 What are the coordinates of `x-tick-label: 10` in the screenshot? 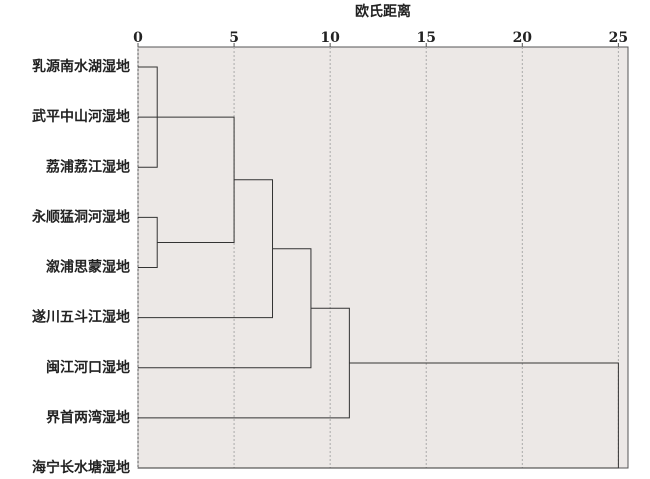 It's located at (330, 38).